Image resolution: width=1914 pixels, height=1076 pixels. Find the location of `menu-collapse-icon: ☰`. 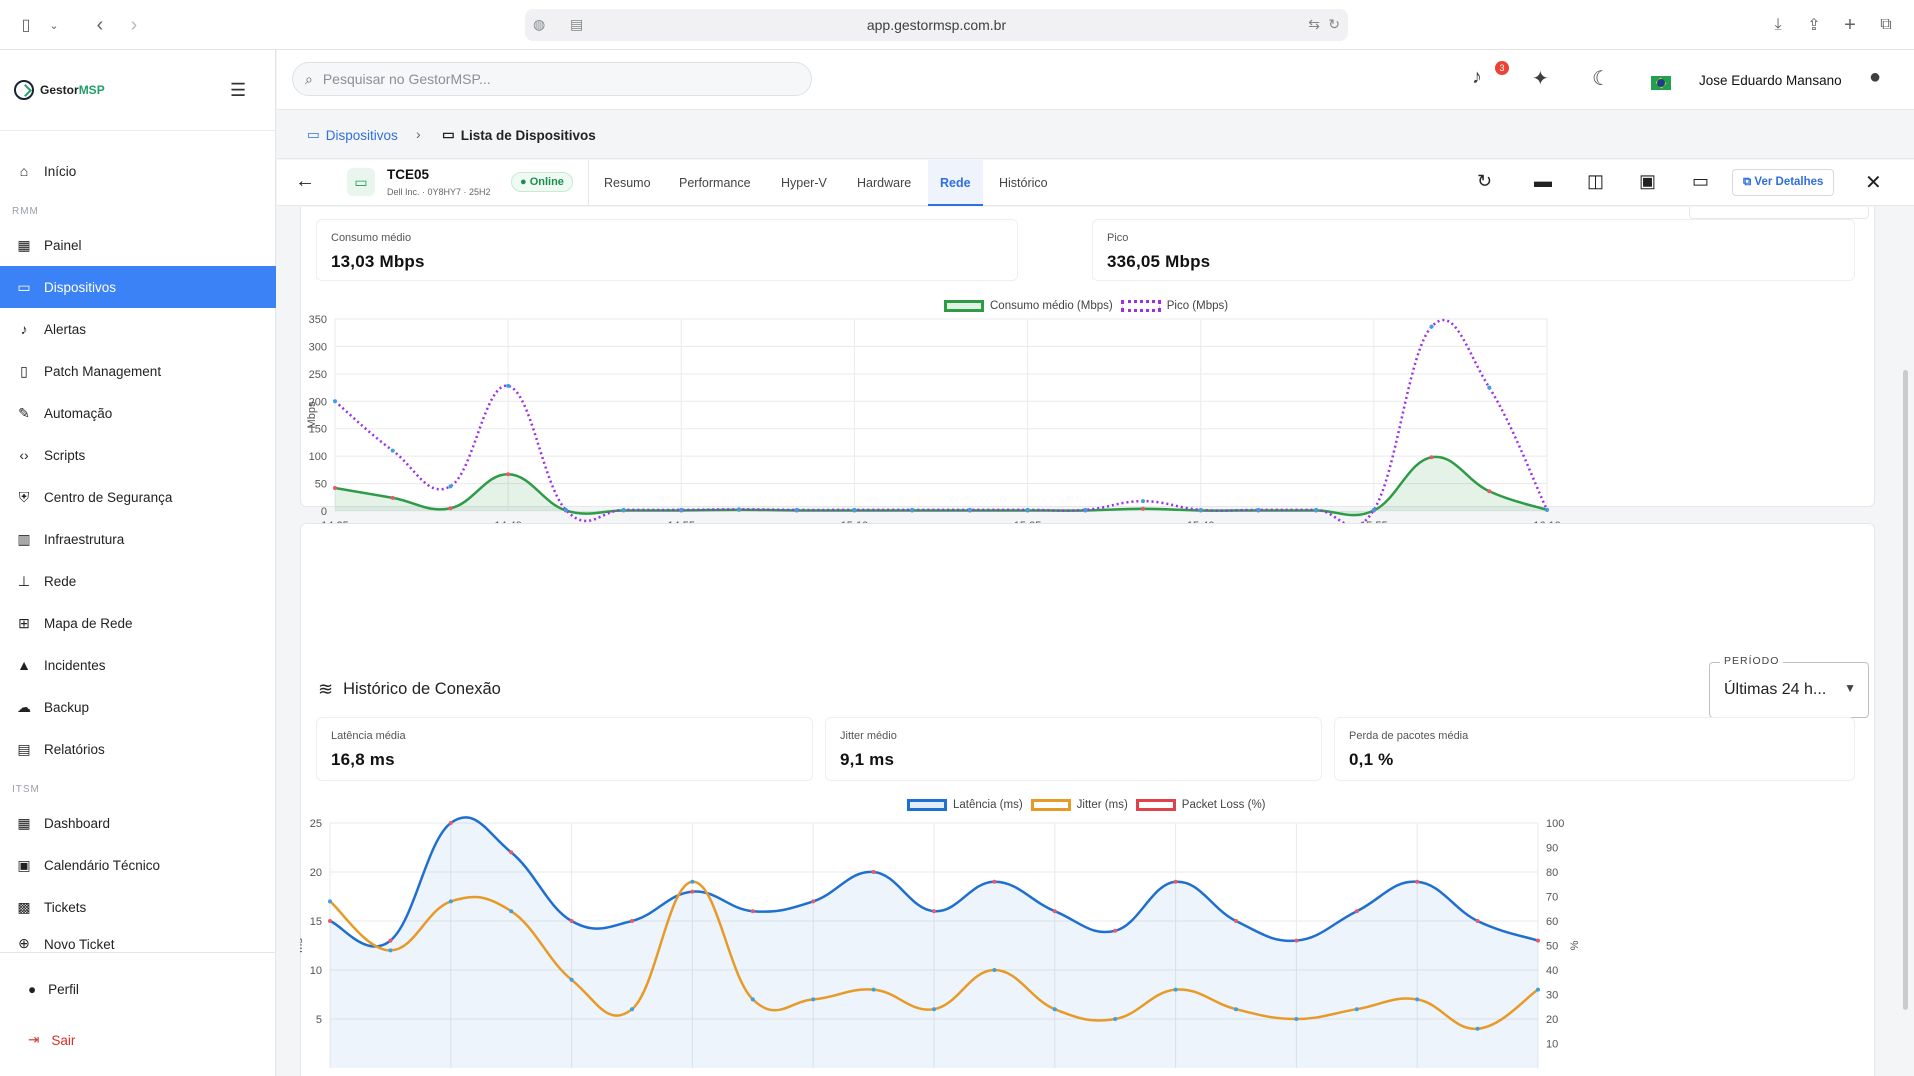

menu-collapse-icon: ☰ is located at coordinates (238, 90).